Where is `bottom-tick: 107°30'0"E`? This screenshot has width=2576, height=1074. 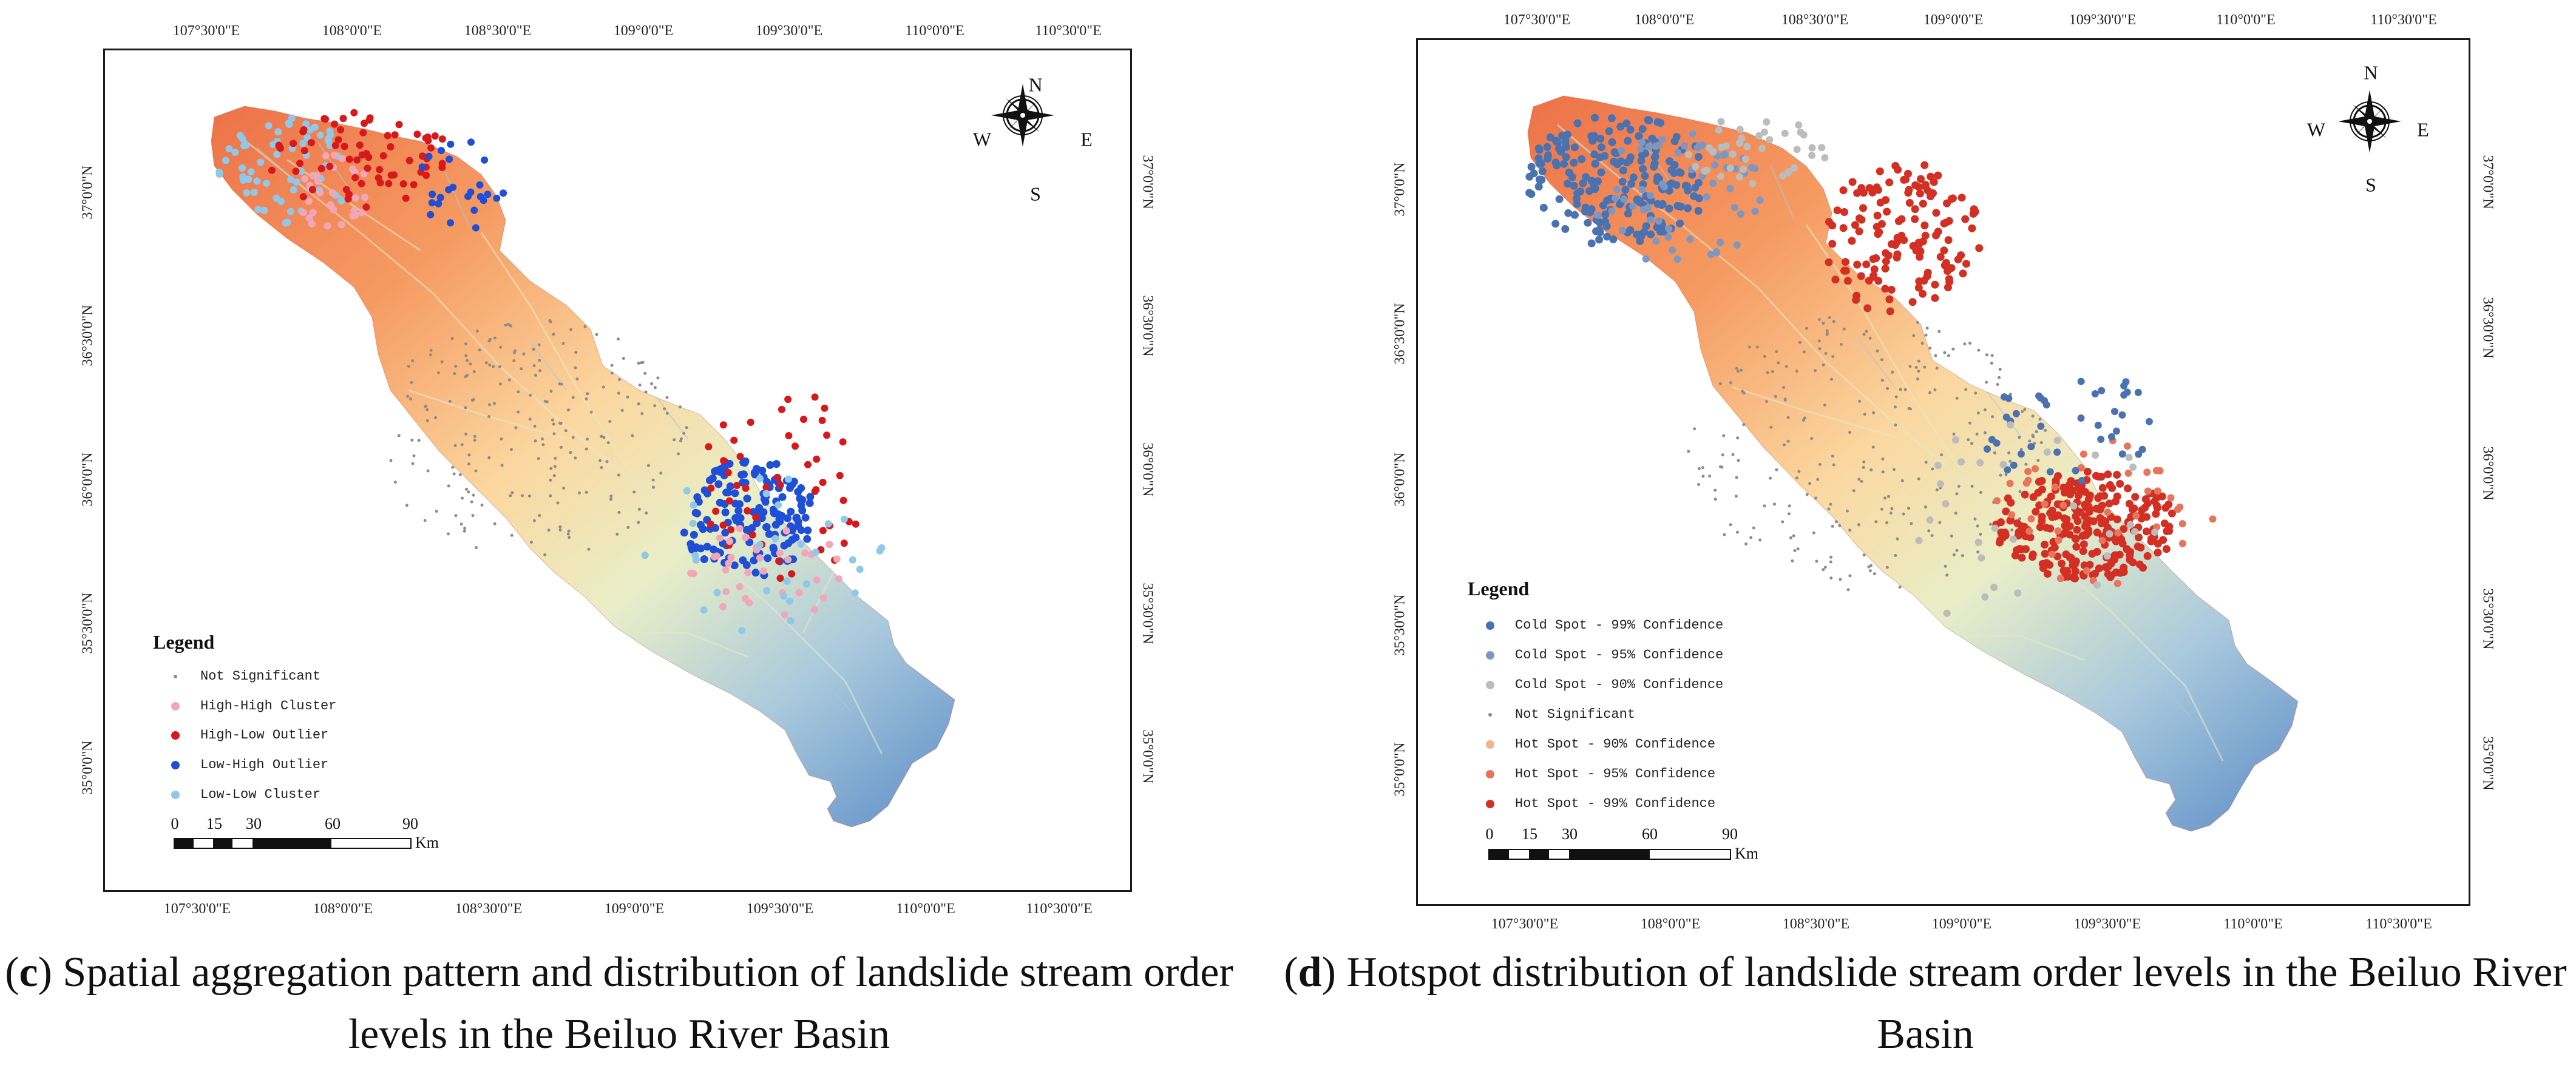
bottom-tick: 107°30'0"E is located at coordinates (1525, 924).